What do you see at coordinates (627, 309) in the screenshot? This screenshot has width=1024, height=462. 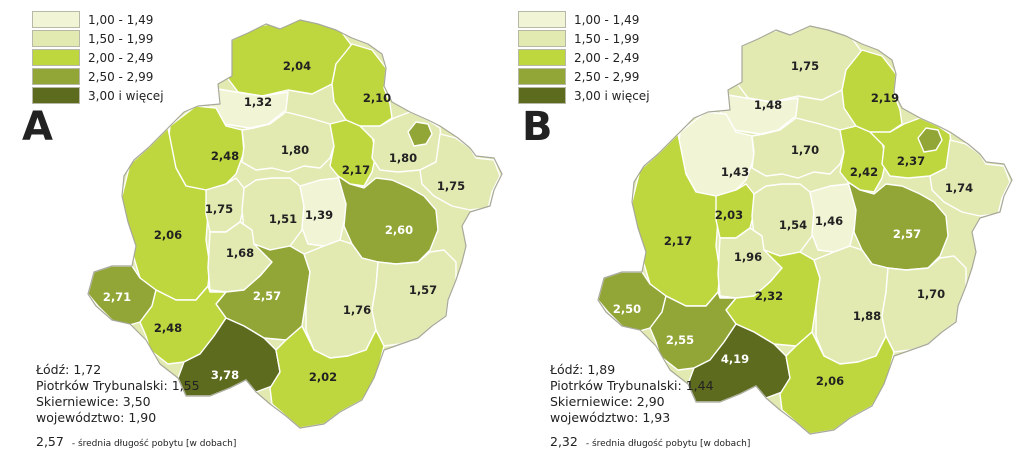 I see `district-value-label: 2,50` at bounding box center [627, 309].